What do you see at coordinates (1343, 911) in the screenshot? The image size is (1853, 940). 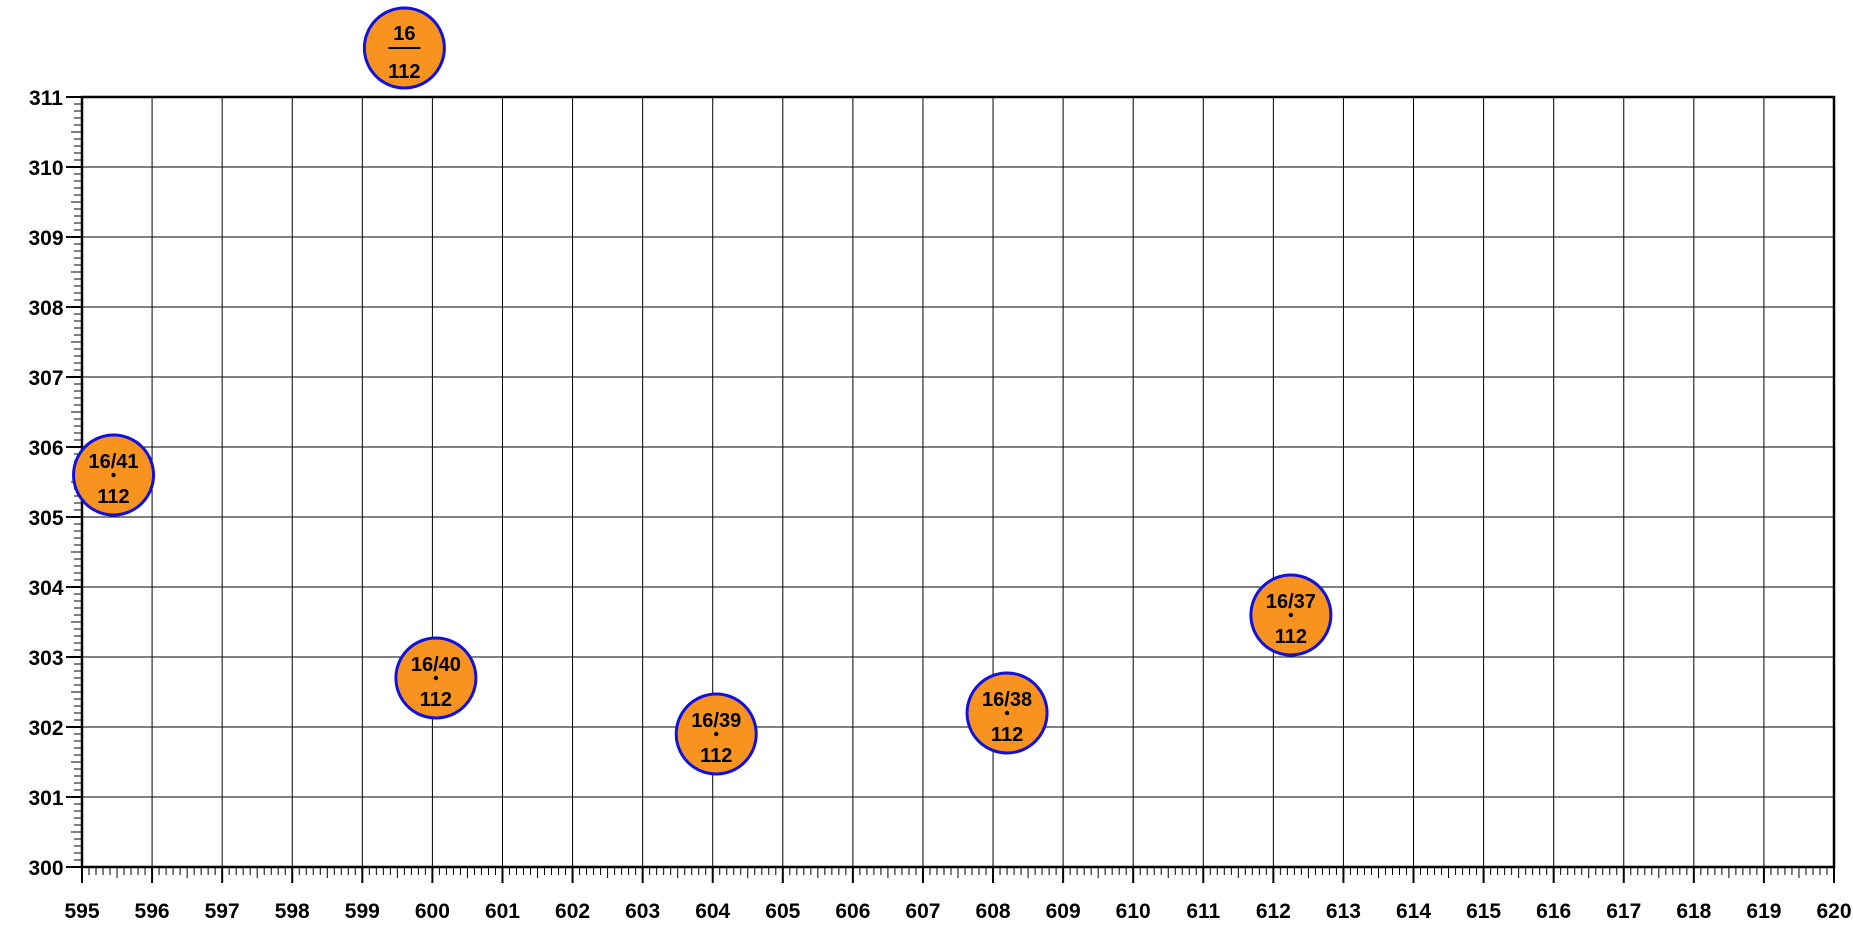 I see `x-tick-label: 613` at bounding box center [1343, 911].